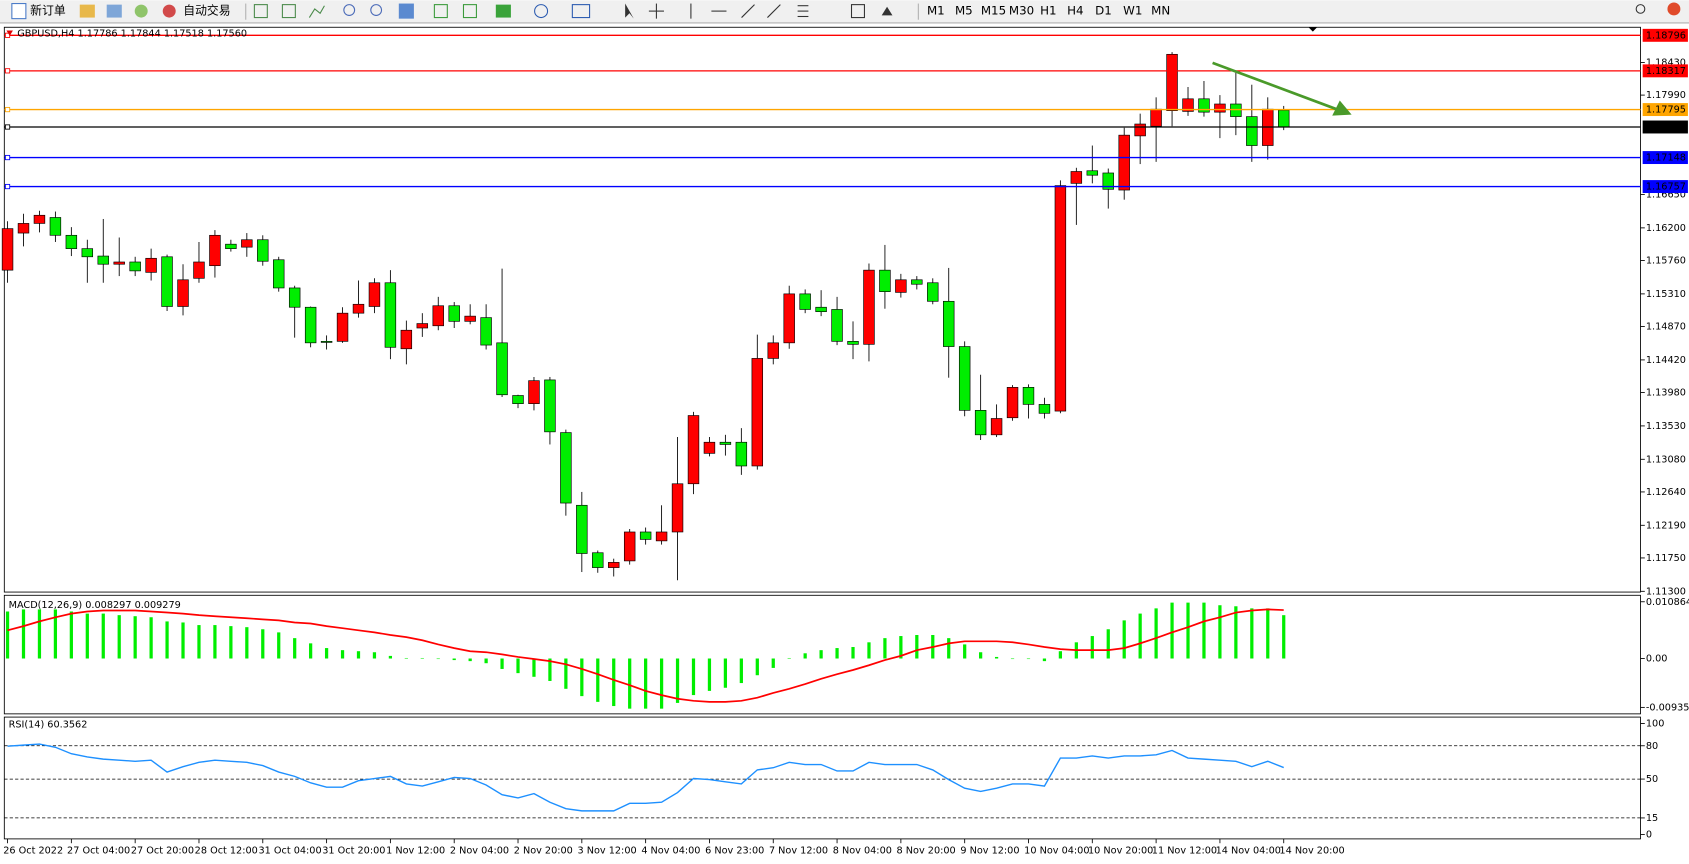  I want to click on trendline-tool, so click(748, 11).